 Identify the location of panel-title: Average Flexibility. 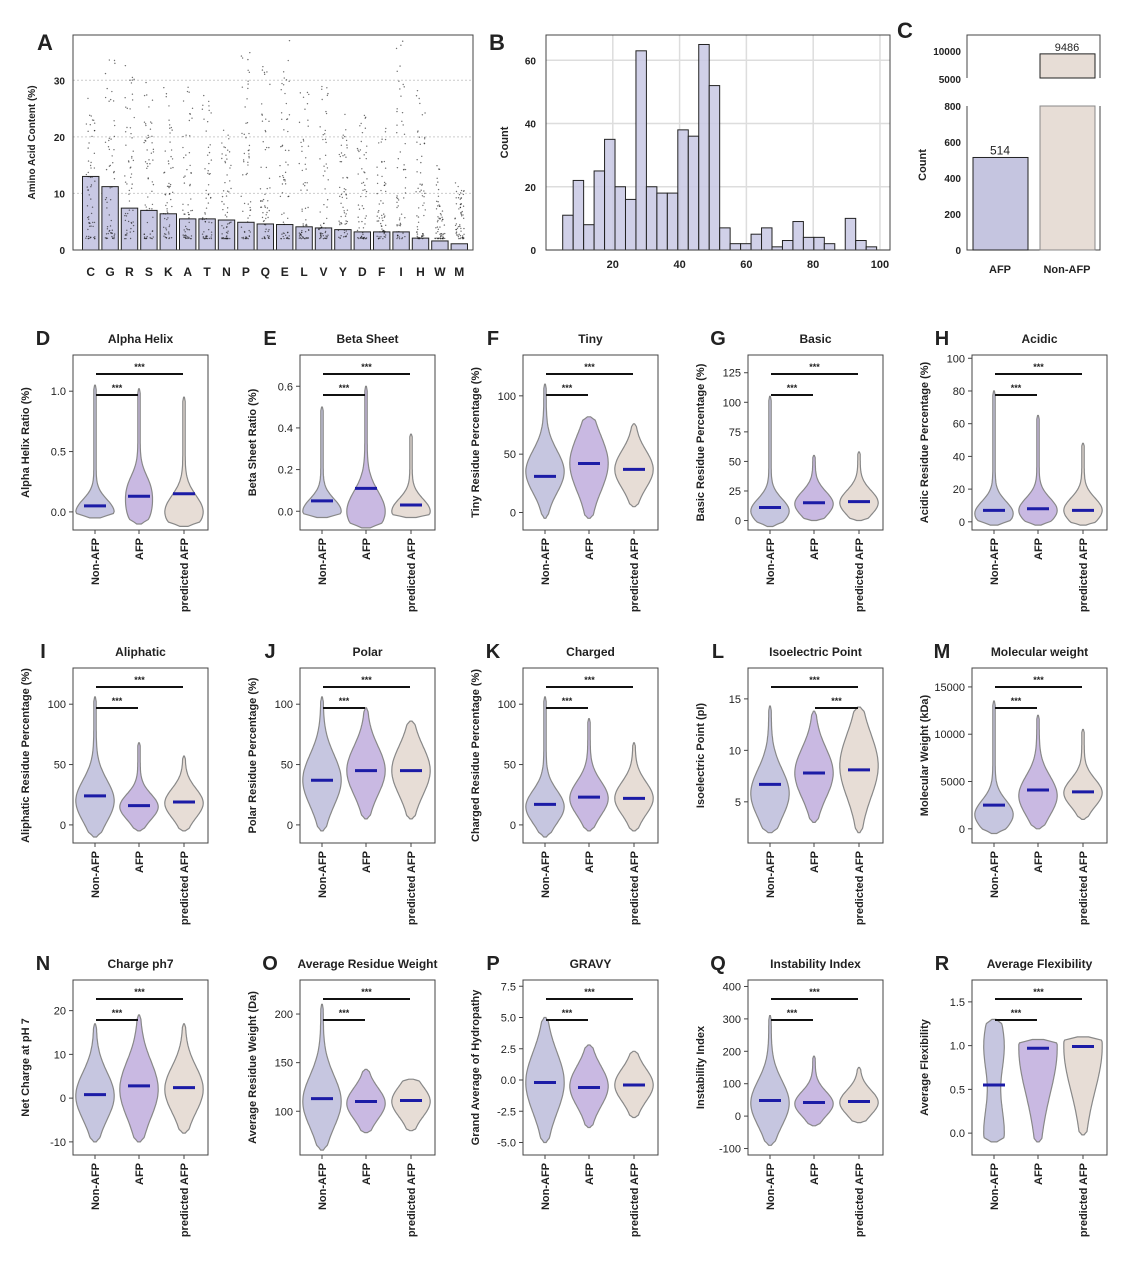
(1040, 964).